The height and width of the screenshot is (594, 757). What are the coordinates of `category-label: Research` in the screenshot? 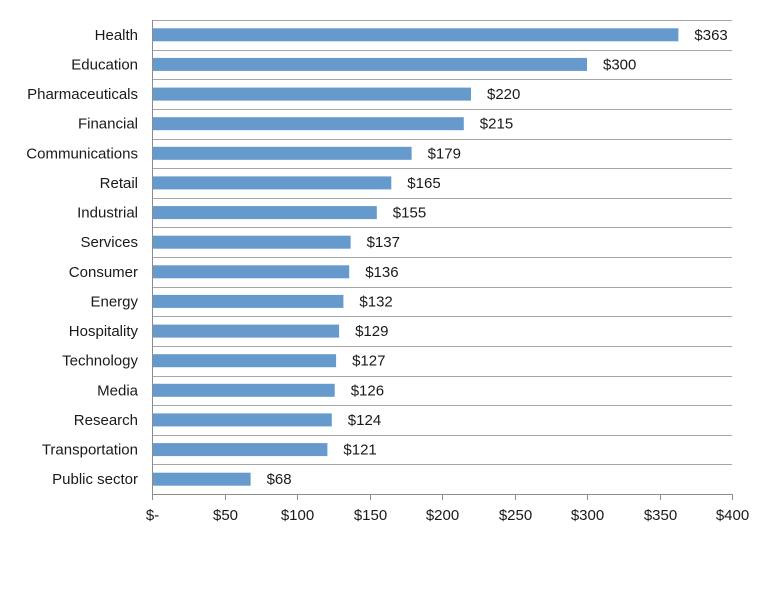 It's located at (106, 420).